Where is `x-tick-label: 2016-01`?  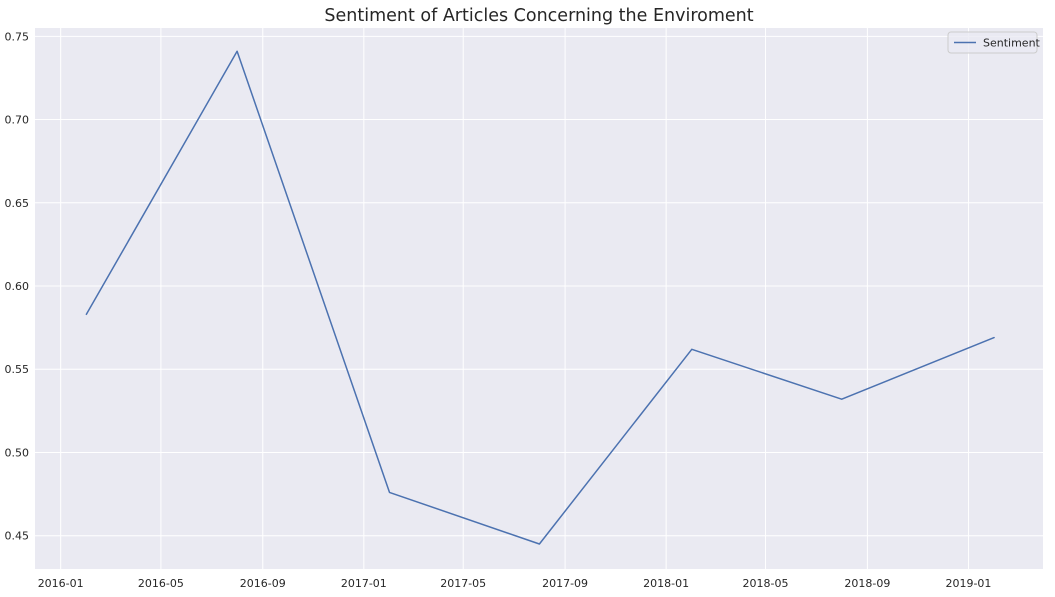 x-tick-label: 2016-01 is located at coordinates (61, 583).